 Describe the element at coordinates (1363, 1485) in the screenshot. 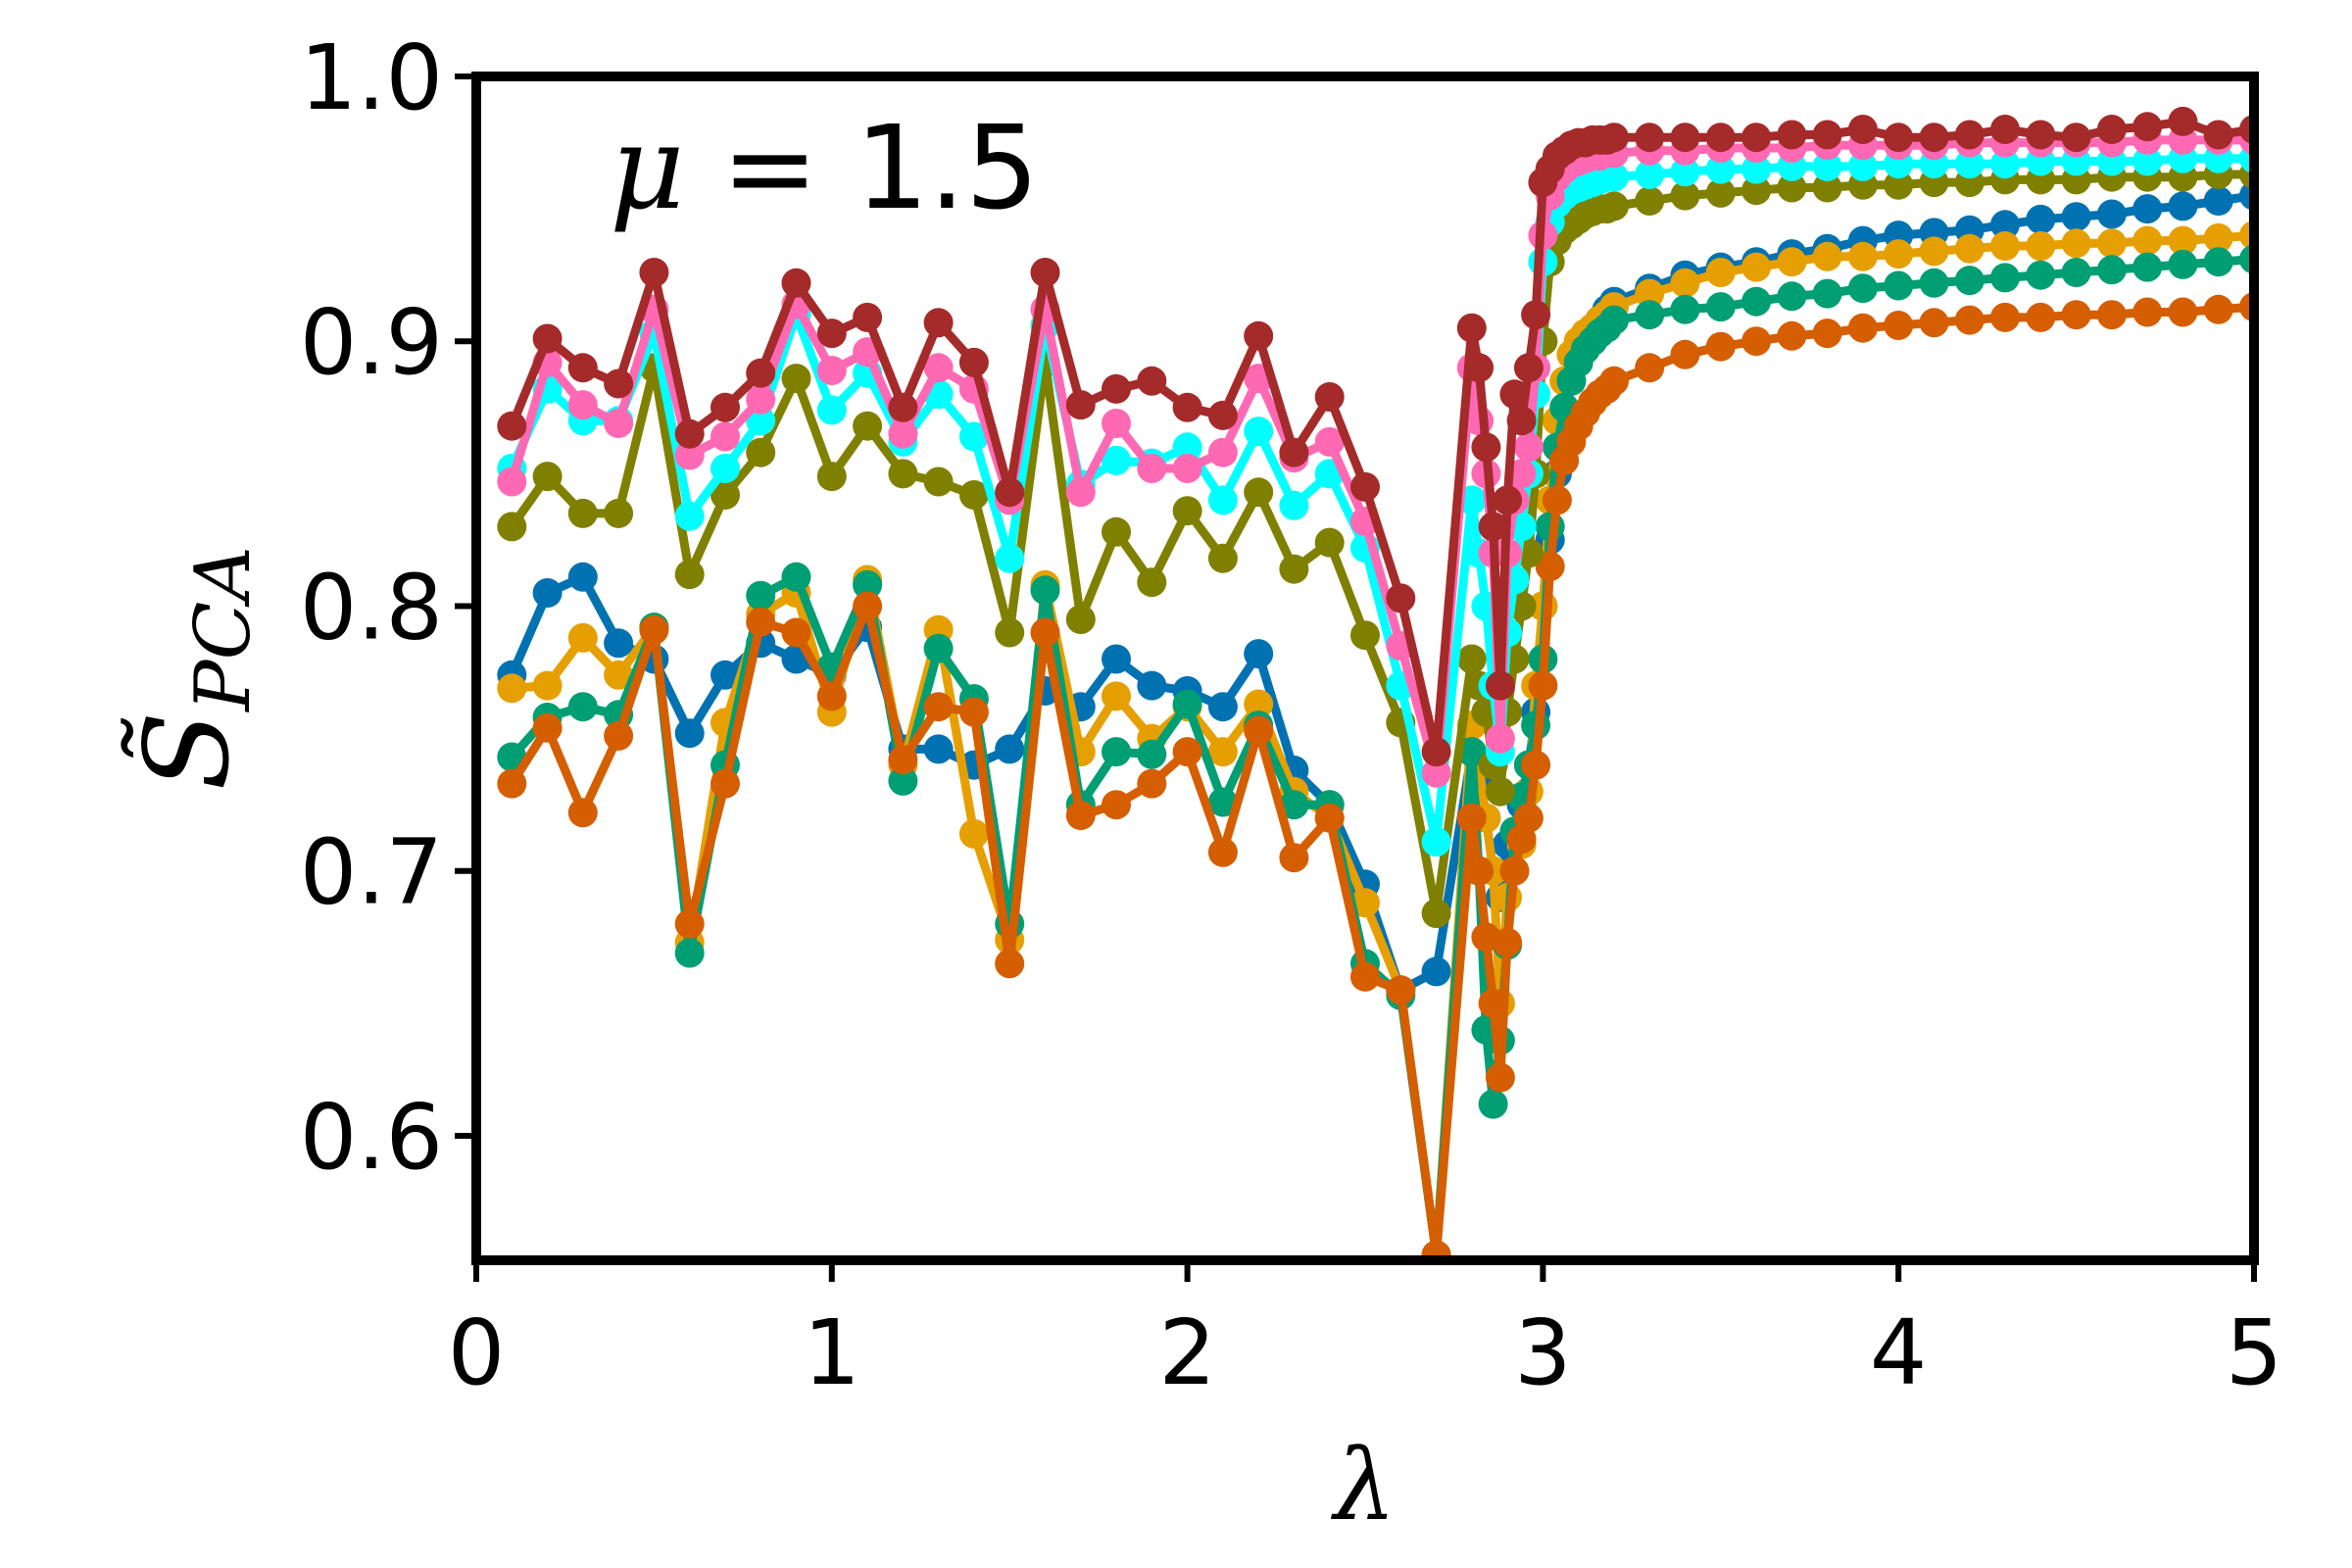

I see `x-axis-label: λ` at that location.